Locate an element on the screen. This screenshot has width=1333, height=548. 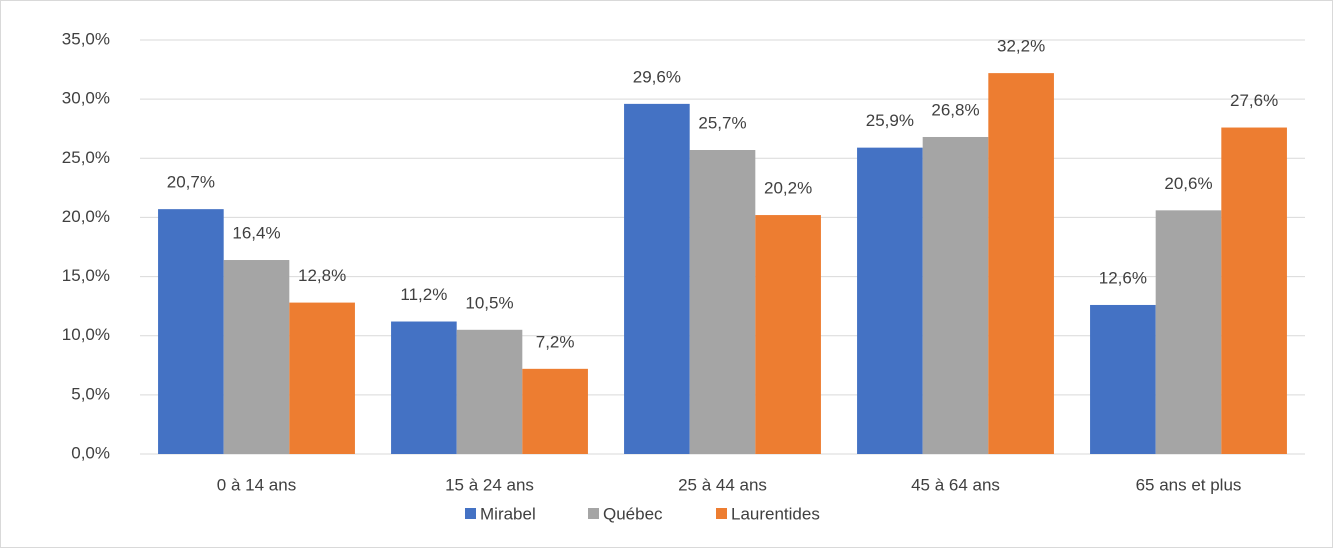
y-tick-label: 35,0% is located at coordinates (86, 38).